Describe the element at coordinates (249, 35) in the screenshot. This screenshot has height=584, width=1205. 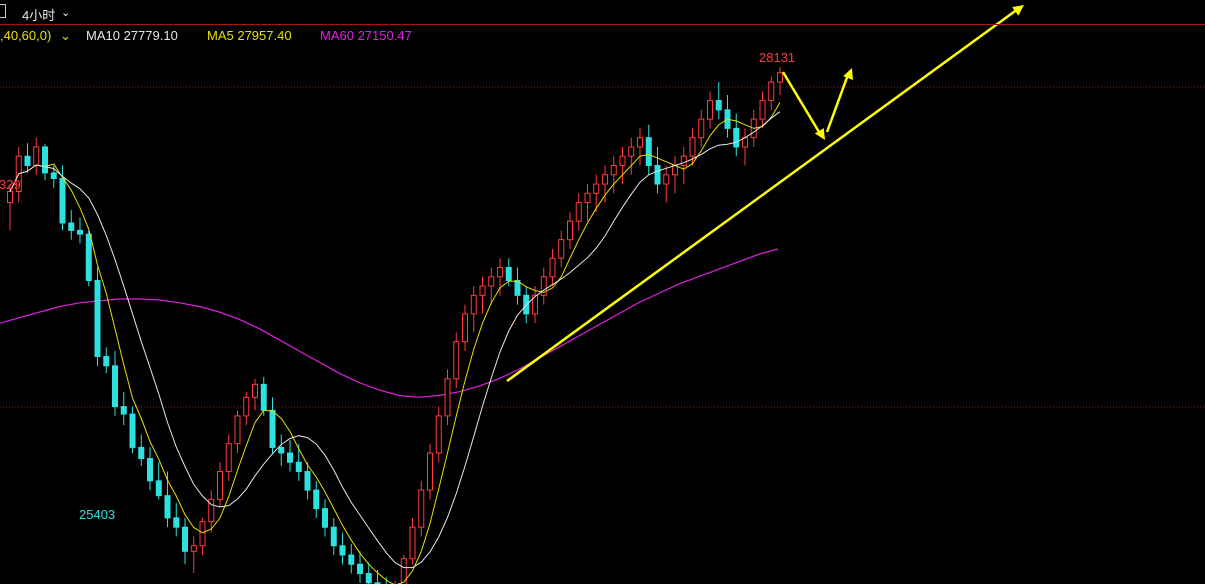
I see `ma5-value: MA5 27957.40` at that location.